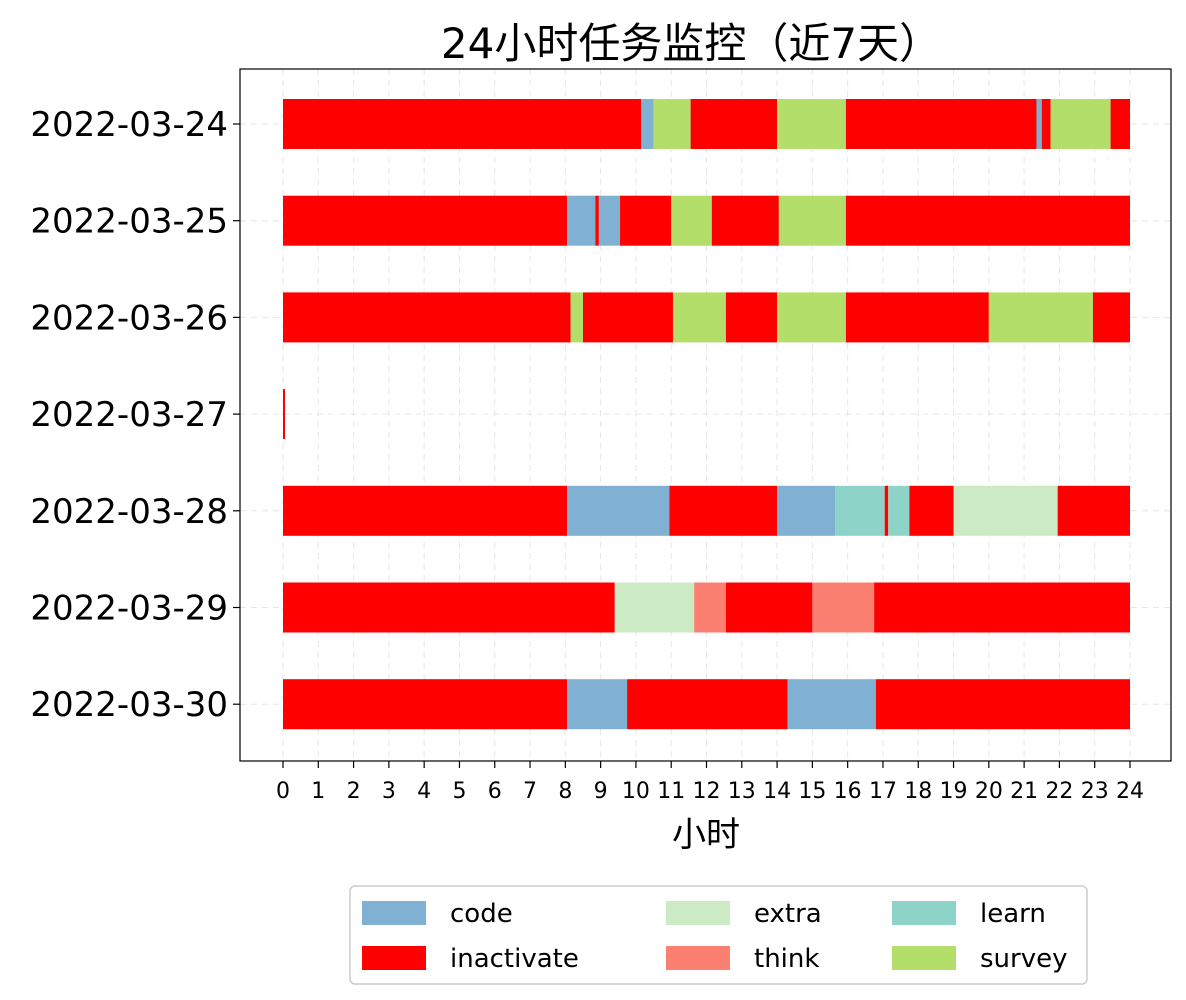 The width and height of the screenshot is (1186, 1000). Describe the element at coordinates (530, 791) in the screenshot. I see `x-tick-label: 7` at that location.